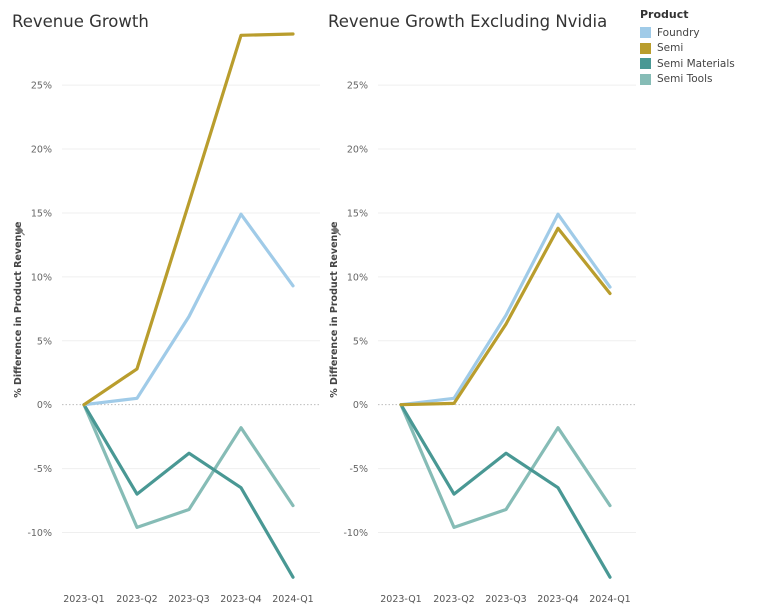  I want to click on legend-item-semi-materials: Semi Materials, so click(702, 64).